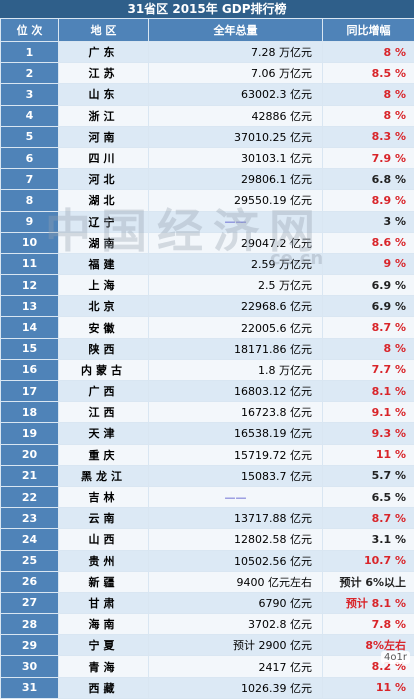 The image size is (414, 699). What do you see at coordinates (30, 52) in the screenshot?
I see `rank-cell: 1` at bounding box center [30, 52].